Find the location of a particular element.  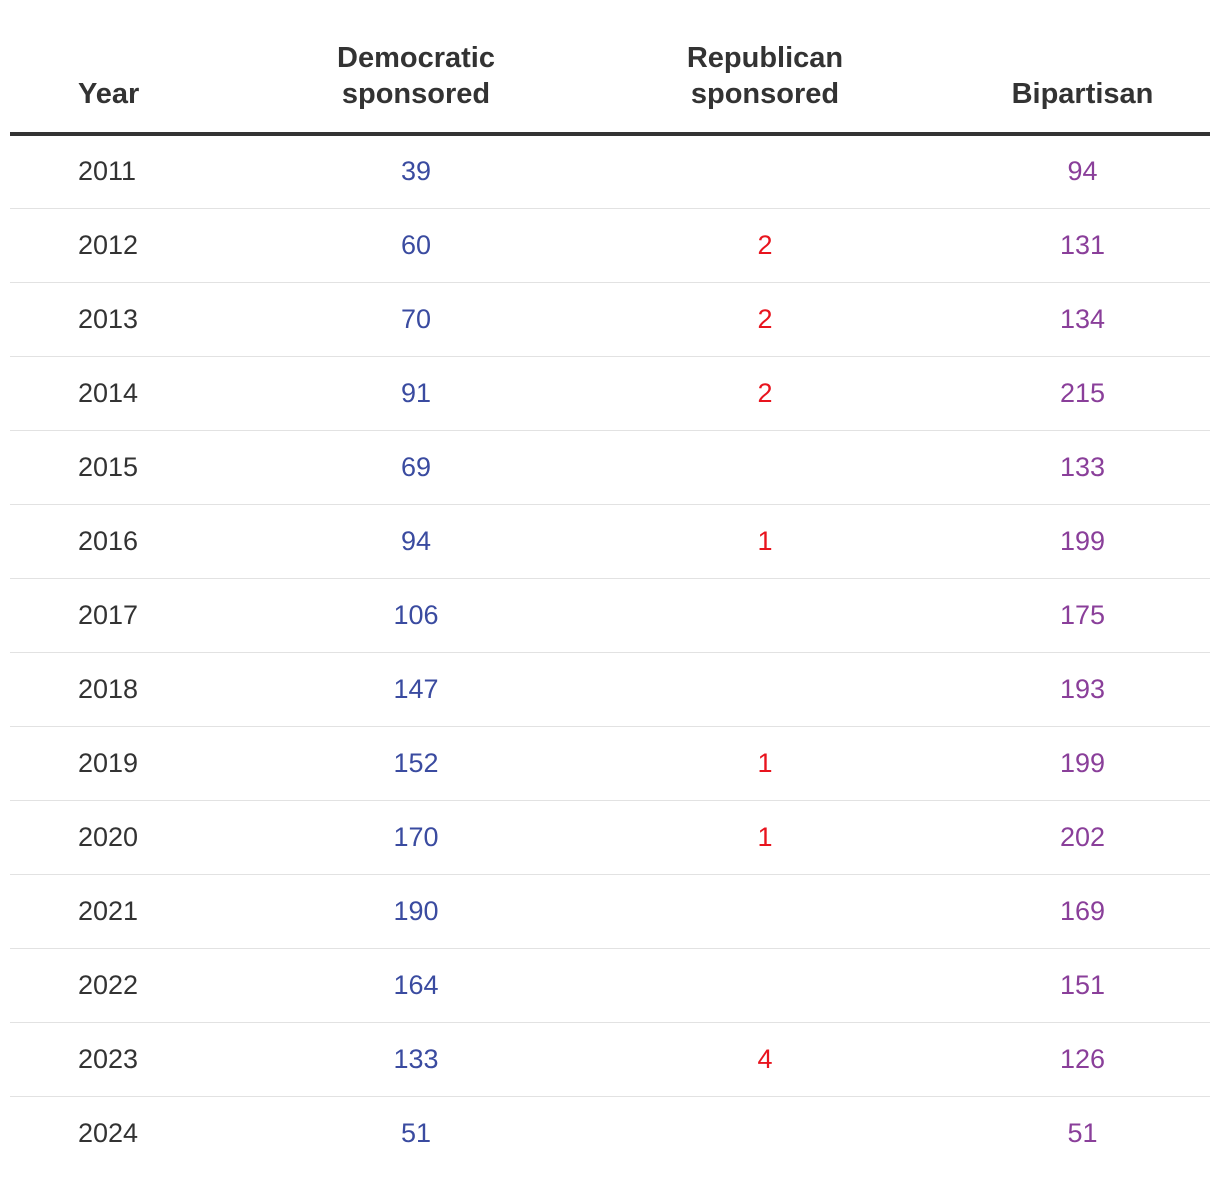

header-bipartisan: Bipartisan is located at coordinates (1057, 68).